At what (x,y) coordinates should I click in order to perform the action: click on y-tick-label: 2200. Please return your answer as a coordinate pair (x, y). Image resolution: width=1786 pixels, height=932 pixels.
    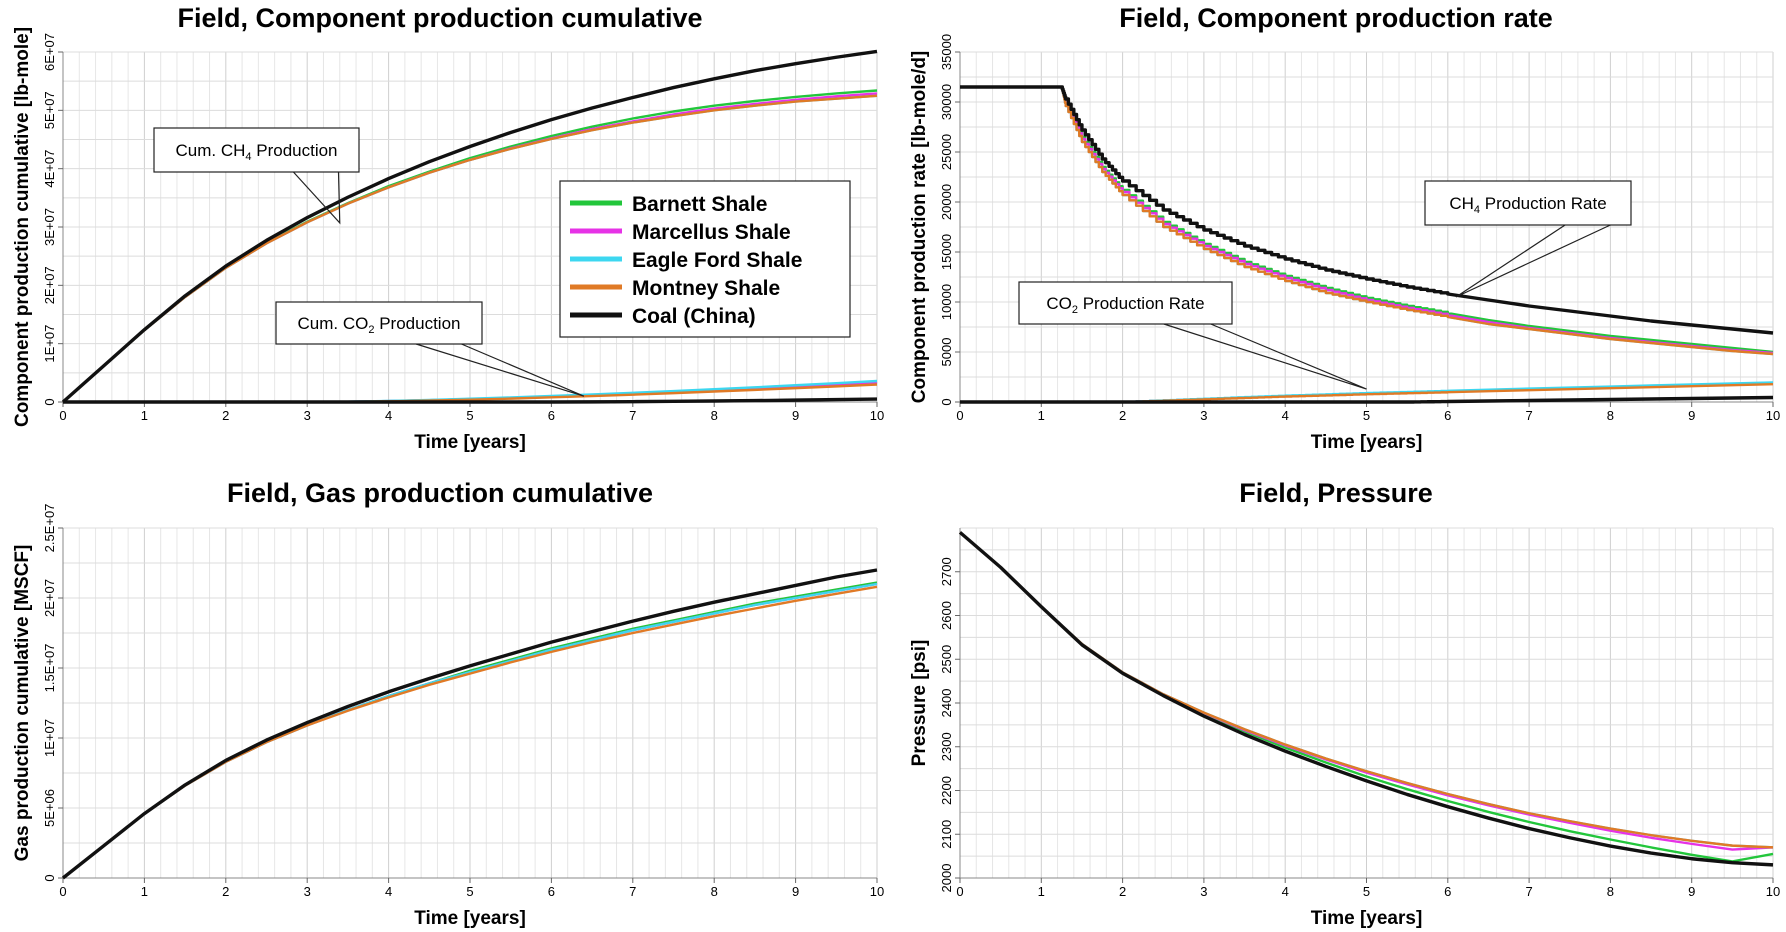
    Looking at the image, I should click on (946, 790).